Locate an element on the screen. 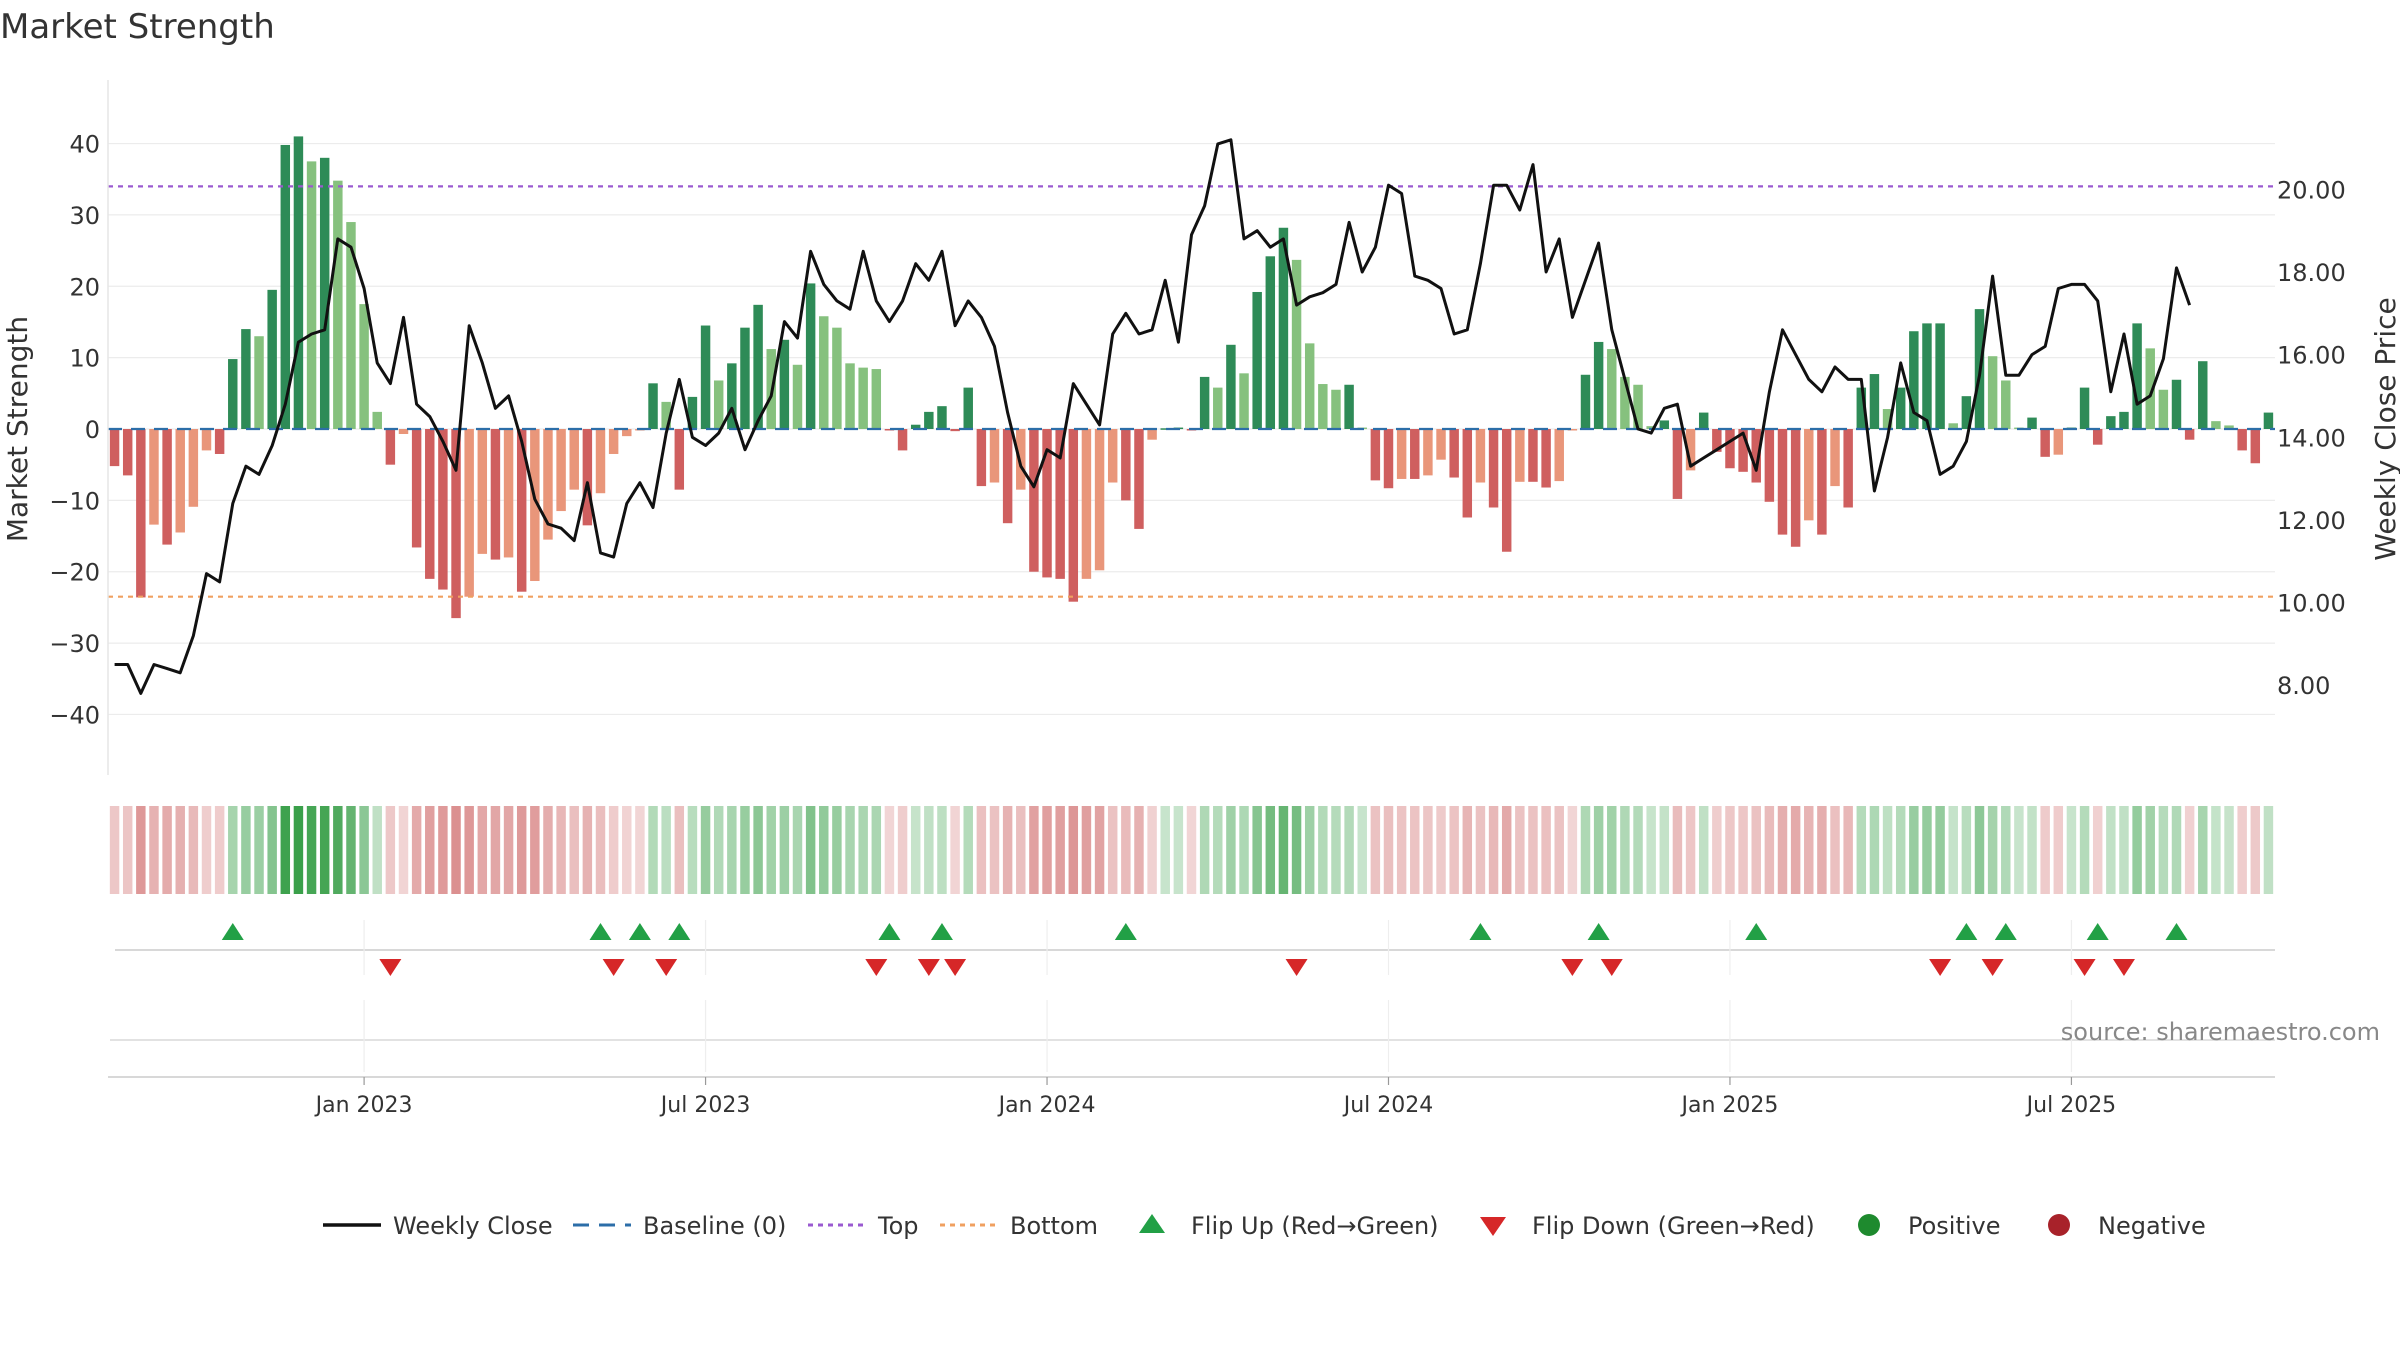 The height and width of the screenshot is (1350, 2400). left-tick-label: 40 is located at coordinates (84, 145).